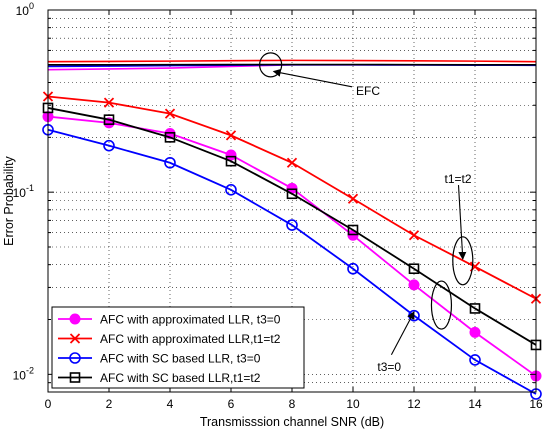 The width and height of the screenshot is (550, 432). Describe the element at coordinates (536, 404) in the screenshot. I see `x-tick-label: 16` at that location.